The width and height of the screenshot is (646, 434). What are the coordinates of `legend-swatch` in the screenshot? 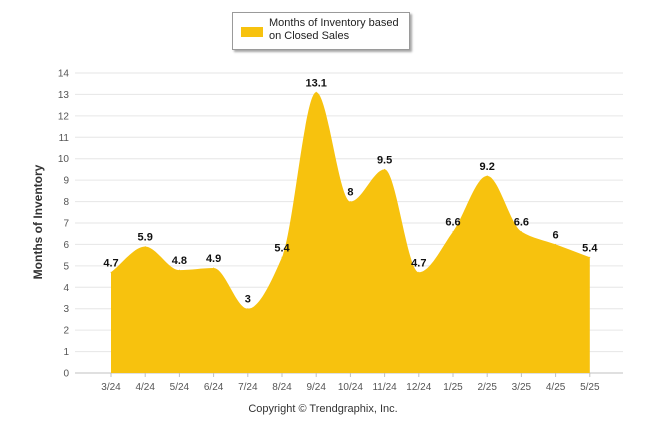 It's located at (252, 32).